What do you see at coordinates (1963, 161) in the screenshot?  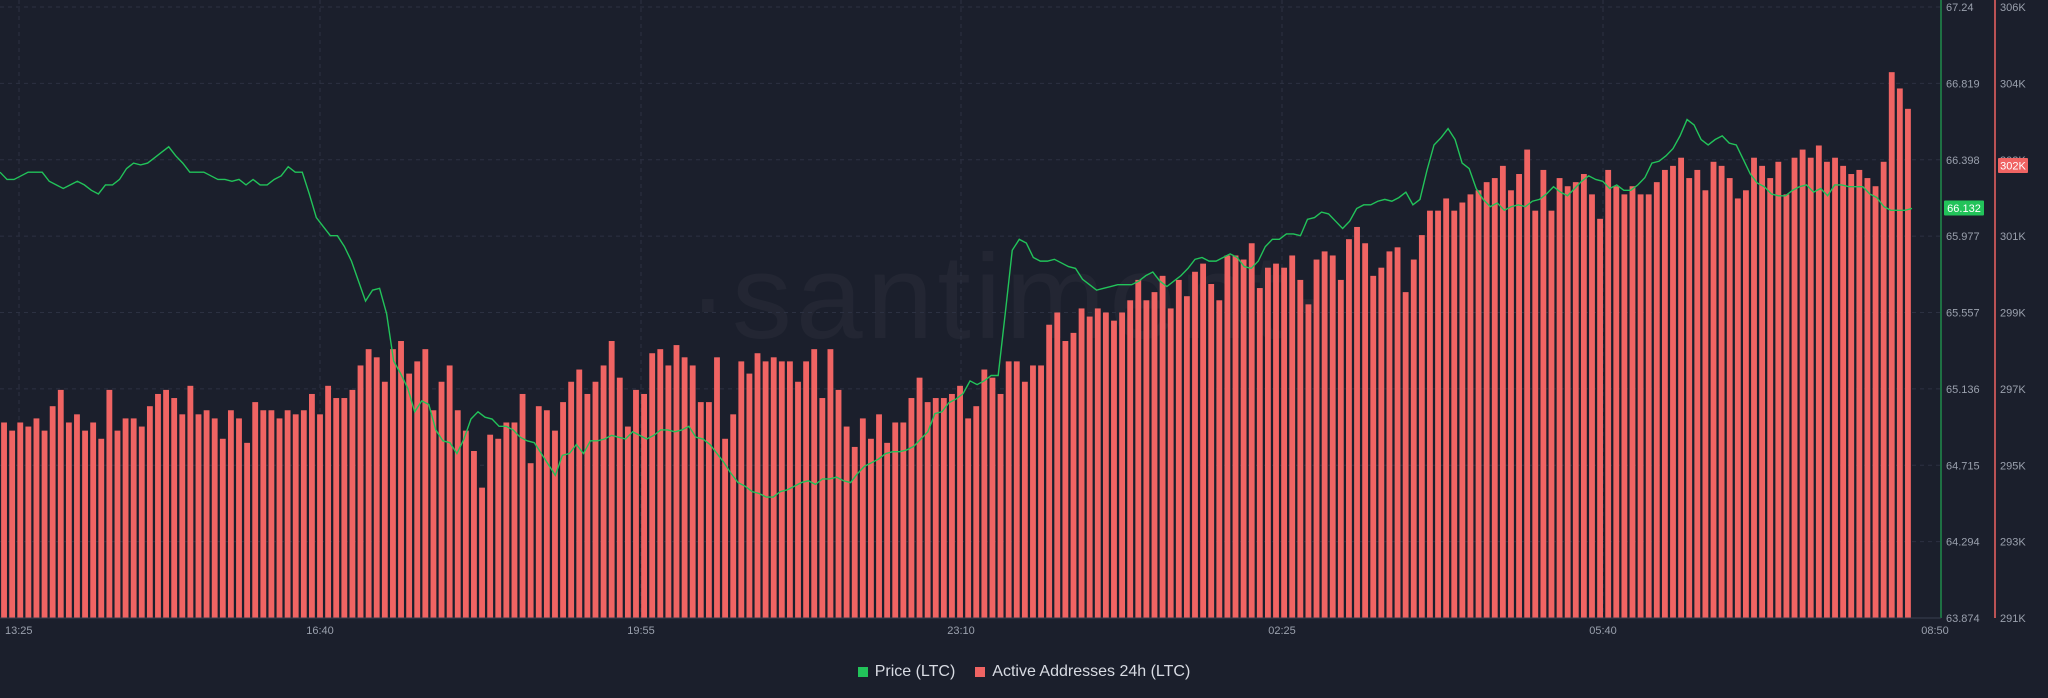 I see `price-tick-label: 66.398` at bounding box center [1963, 161].